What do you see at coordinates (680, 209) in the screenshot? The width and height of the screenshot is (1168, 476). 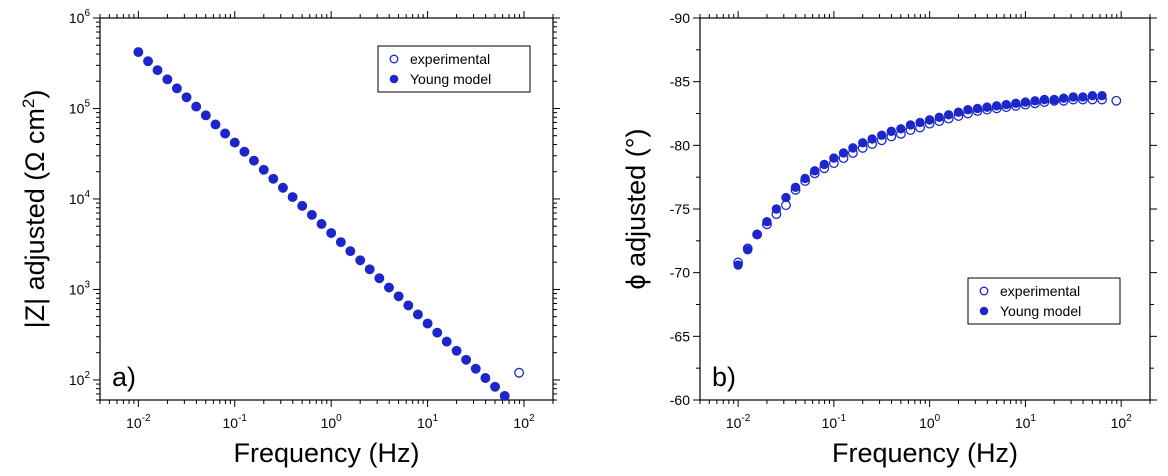 I see `y-tick-label: -75` at bounding box center [680, 209].